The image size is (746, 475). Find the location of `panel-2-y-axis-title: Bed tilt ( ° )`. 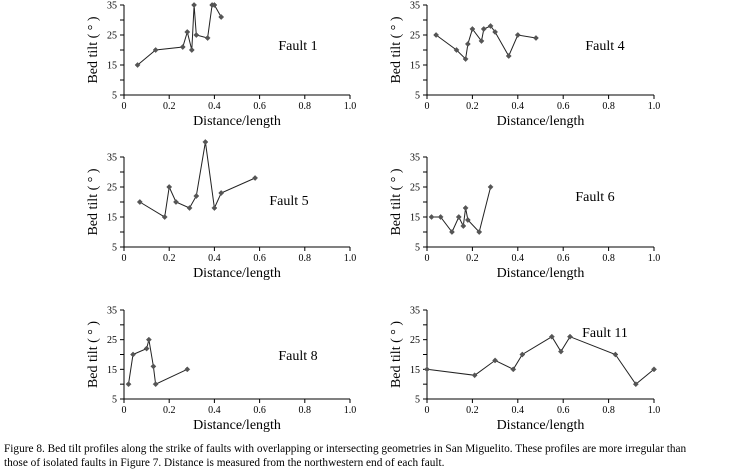

panel-2-y-axis-title: Bed tilt ( ° ) is located at coordinates (396, 49).